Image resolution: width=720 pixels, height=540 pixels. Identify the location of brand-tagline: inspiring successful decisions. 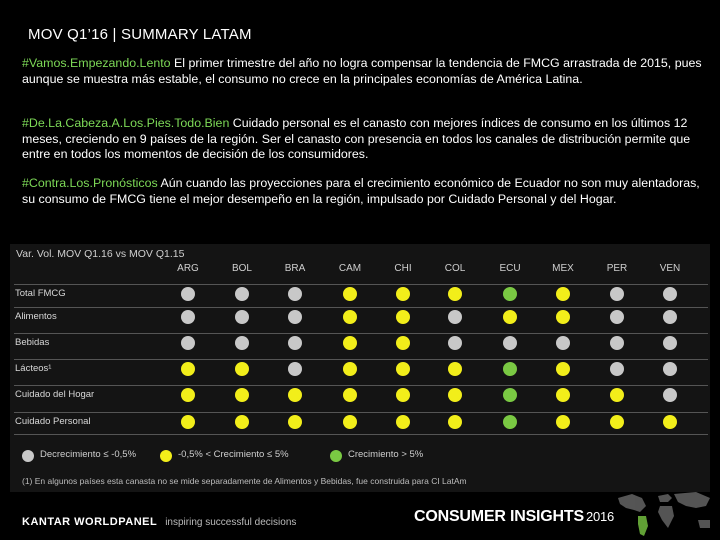
(231, 522).